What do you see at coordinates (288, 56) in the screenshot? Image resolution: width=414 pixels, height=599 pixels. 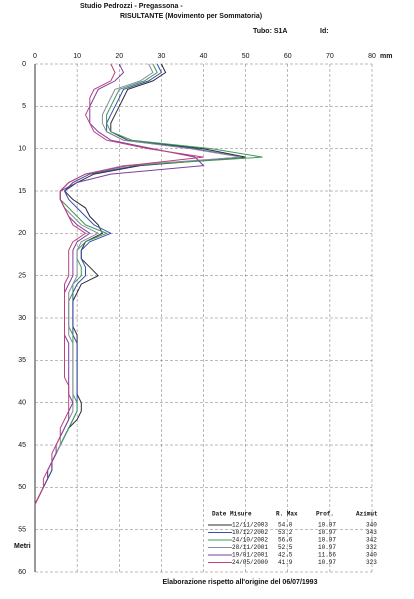 I see `x-tick-label: 60` at bounding box center [288, 56].